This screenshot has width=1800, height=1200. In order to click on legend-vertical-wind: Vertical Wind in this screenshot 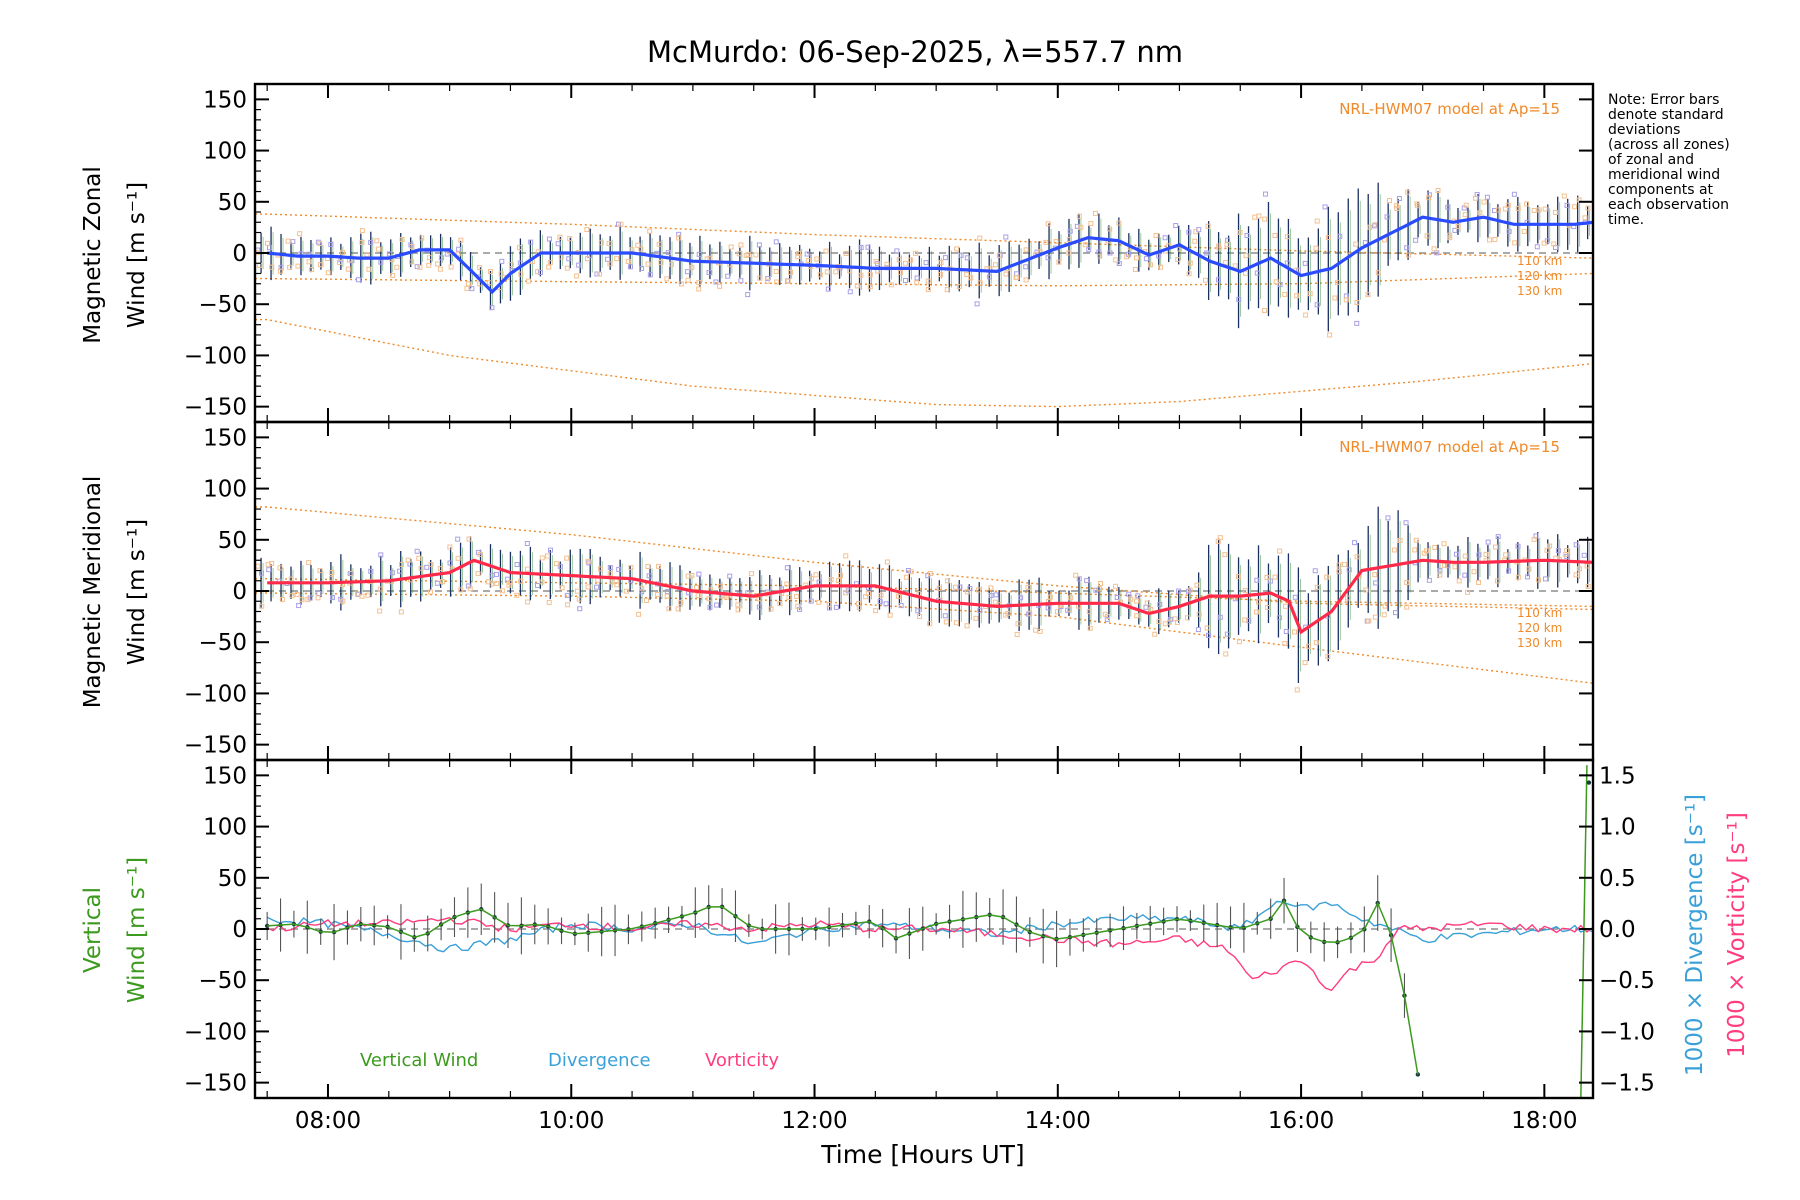, I will do `click(419, 1060)`.